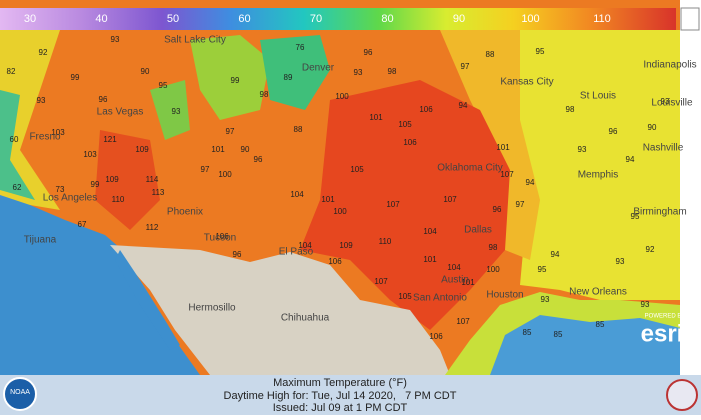 The image size is (701, 420). Describe the element at coordinates (459, 19) in the screenshot. I see `legend-label: 90` at that location.